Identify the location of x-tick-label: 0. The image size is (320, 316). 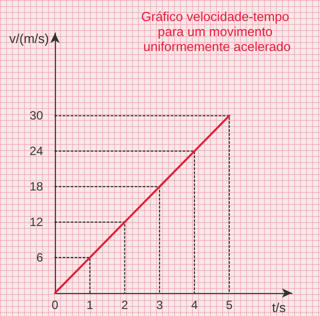
(55, 305).